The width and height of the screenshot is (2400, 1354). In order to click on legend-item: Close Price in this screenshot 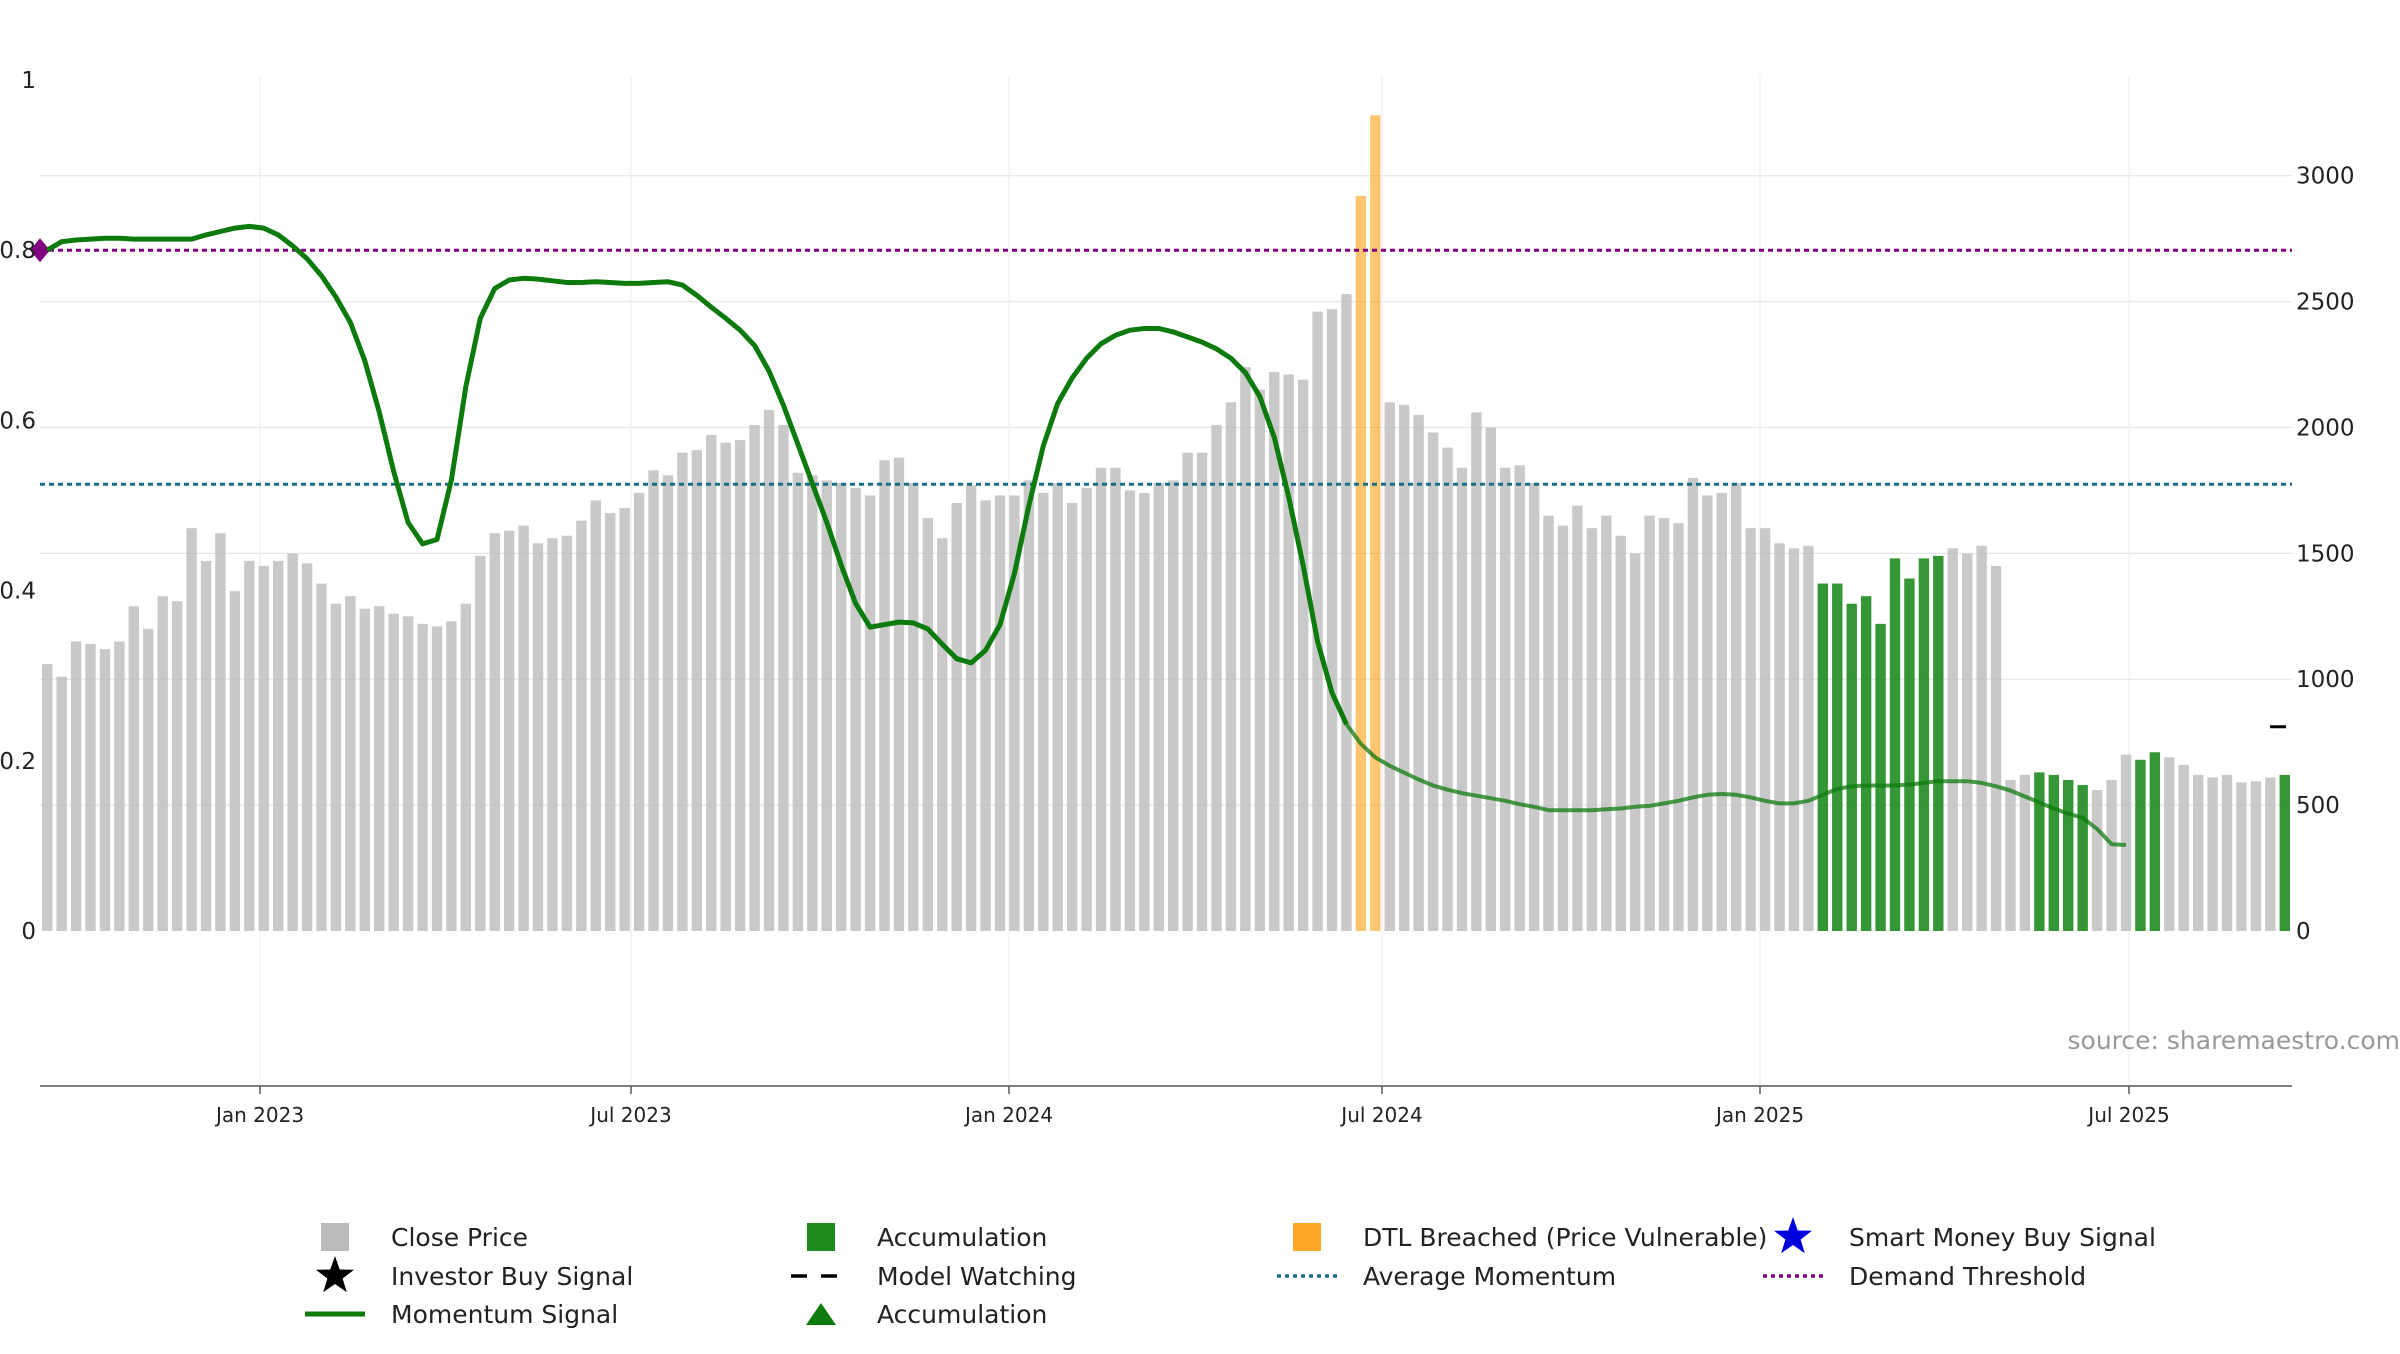, I will do `click(424, 1237)`.